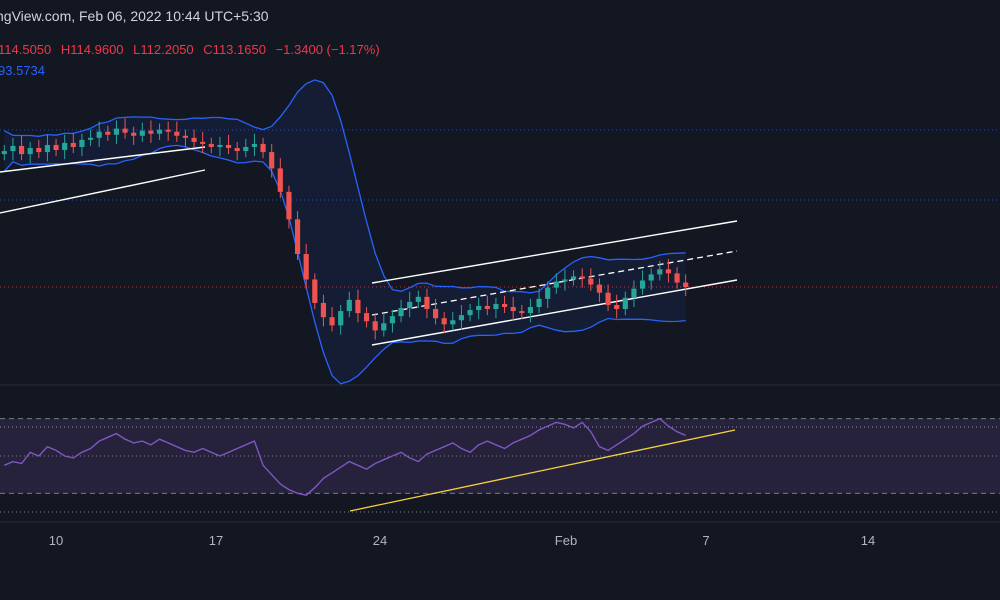 This screenshot has height=600, width=1000. What do you see at coordinates (554, 312) in the screenshot?
I see `right-channel-lower` at bounding box center [554, 312].